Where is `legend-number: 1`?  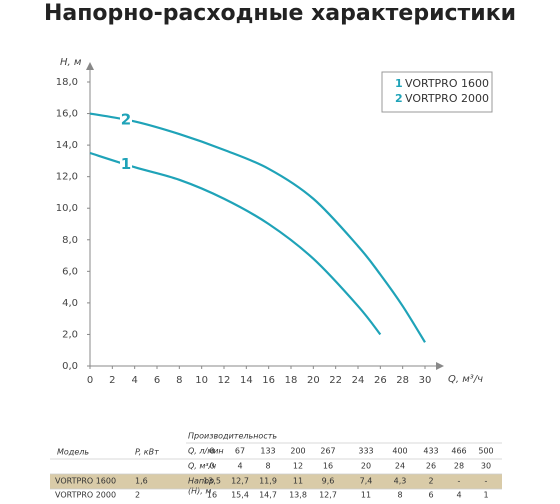 legend-number: 1 is located at coordinates (399, 83).